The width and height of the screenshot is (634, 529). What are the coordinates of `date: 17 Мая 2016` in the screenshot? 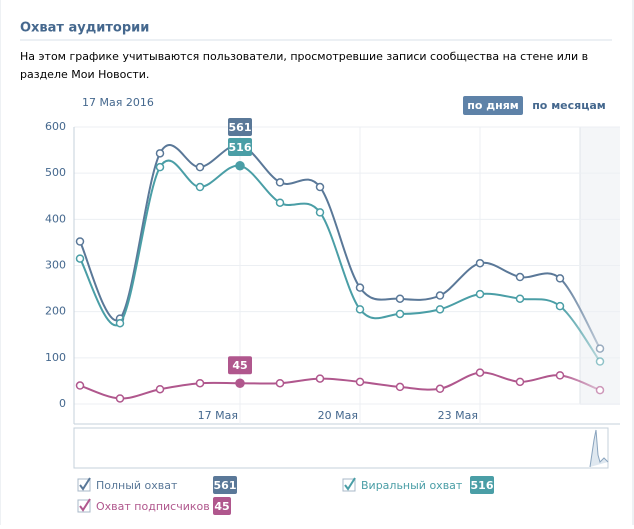 It's located at (118, 102).